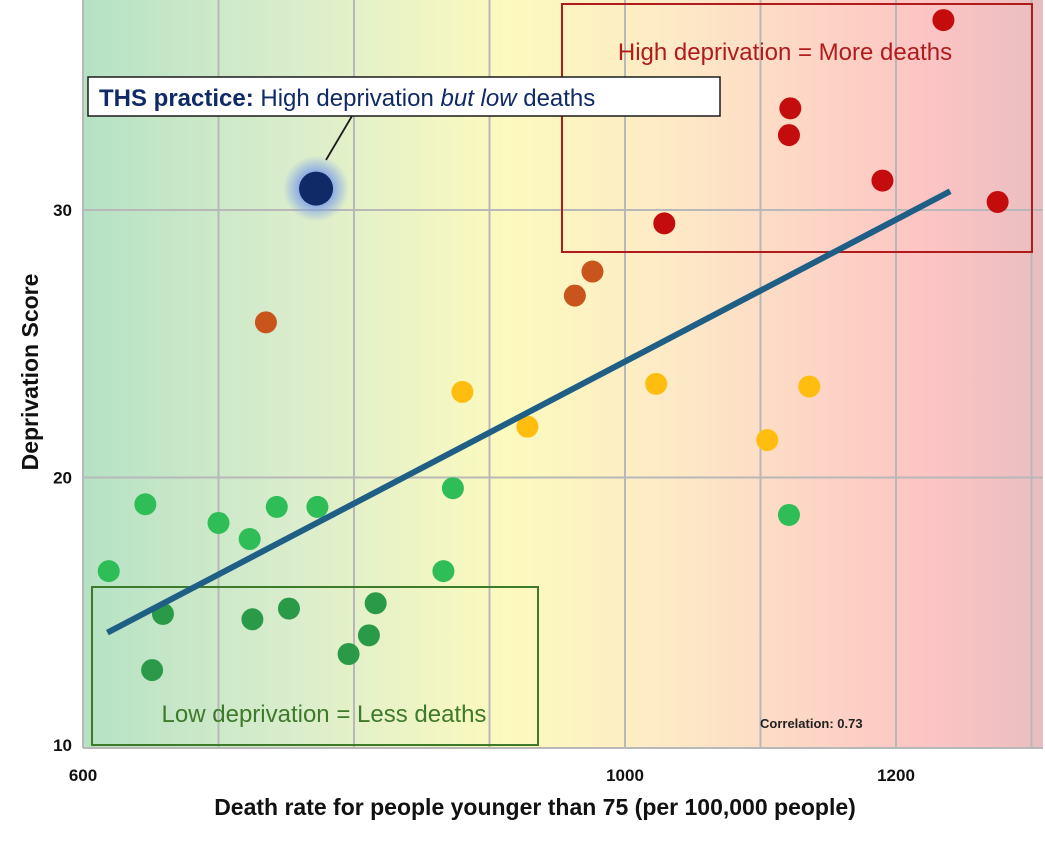 The width and height of the screenshot is (1045, 844). I want to click on y-axis-title: Deprivation Score, so click(30, 372).